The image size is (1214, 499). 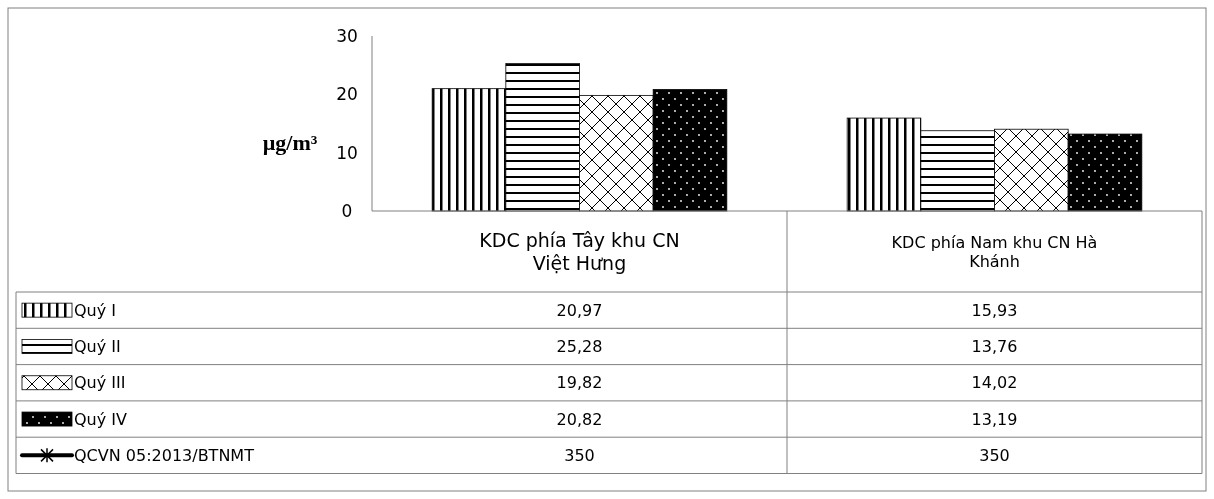 What do you see at coordinates (164, 455) in the screenshot?
I see `legend-label: QCVN 05:2013/BTNMT` at bounding box center [164, 455].